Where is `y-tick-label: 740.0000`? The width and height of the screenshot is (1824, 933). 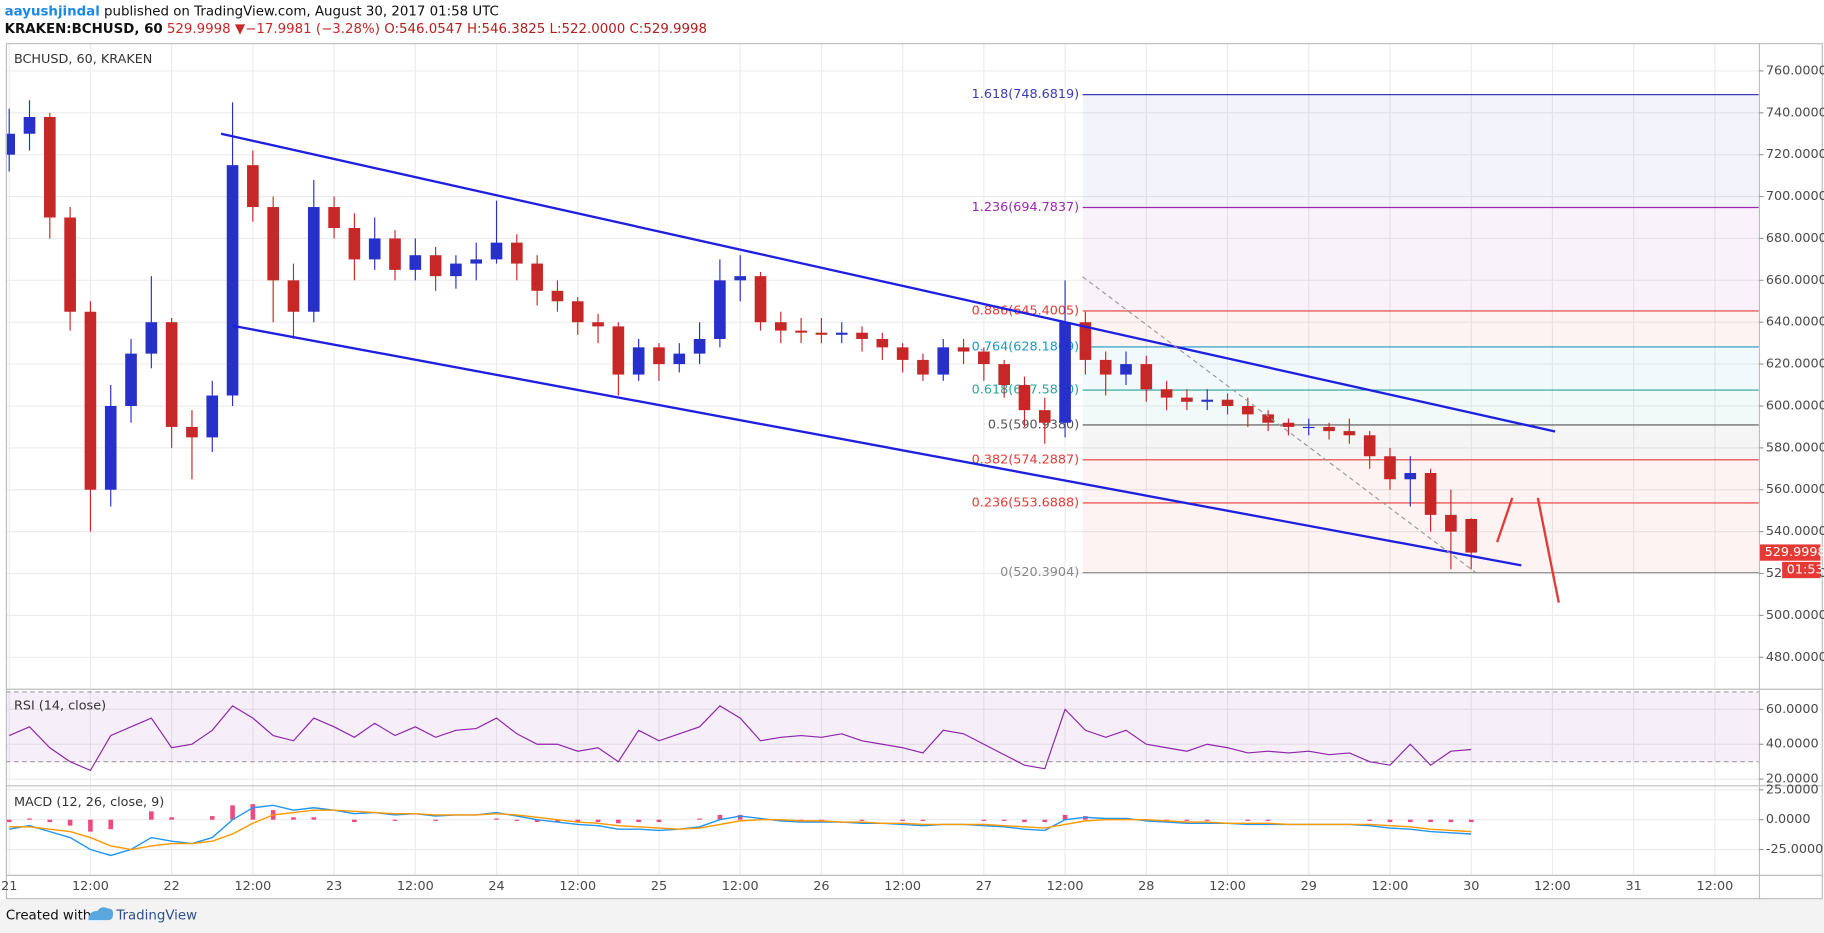
y-tick-label: 740.0000 is located at coordinates (1795, 112).